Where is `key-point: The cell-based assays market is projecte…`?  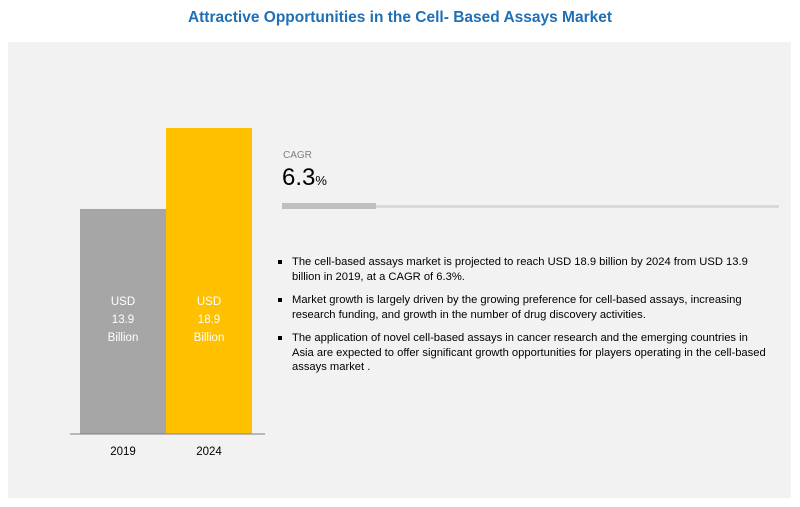
key-point: The cell-based assays market is projecte… is located at coordinates (523, 269).